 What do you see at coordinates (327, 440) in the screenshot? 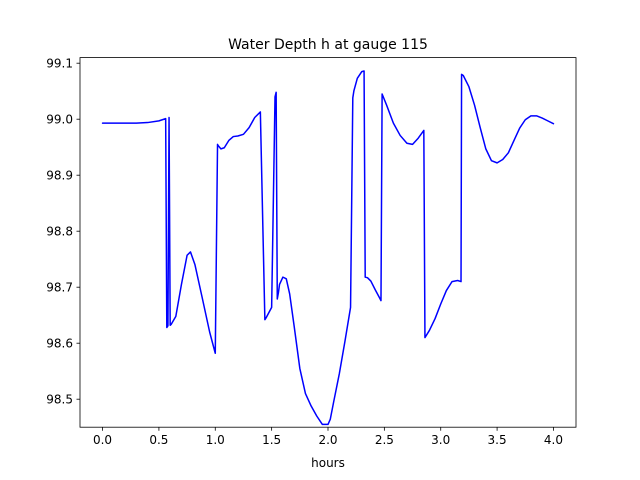
I see `x-tick-label: 2.0` at bounding box center [327, 440].